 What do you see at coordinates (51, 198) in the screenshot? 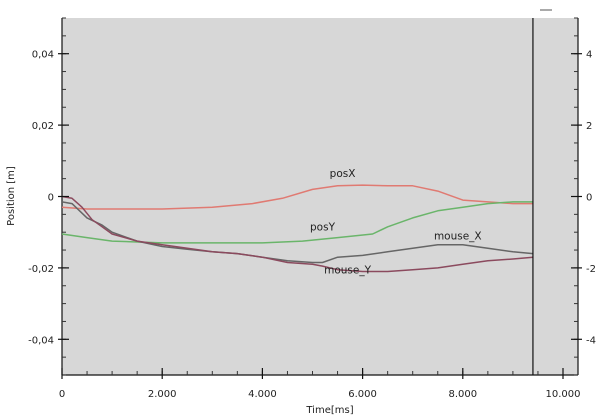
I see `y-tick-label: 0` at bounding box center [51, 198].